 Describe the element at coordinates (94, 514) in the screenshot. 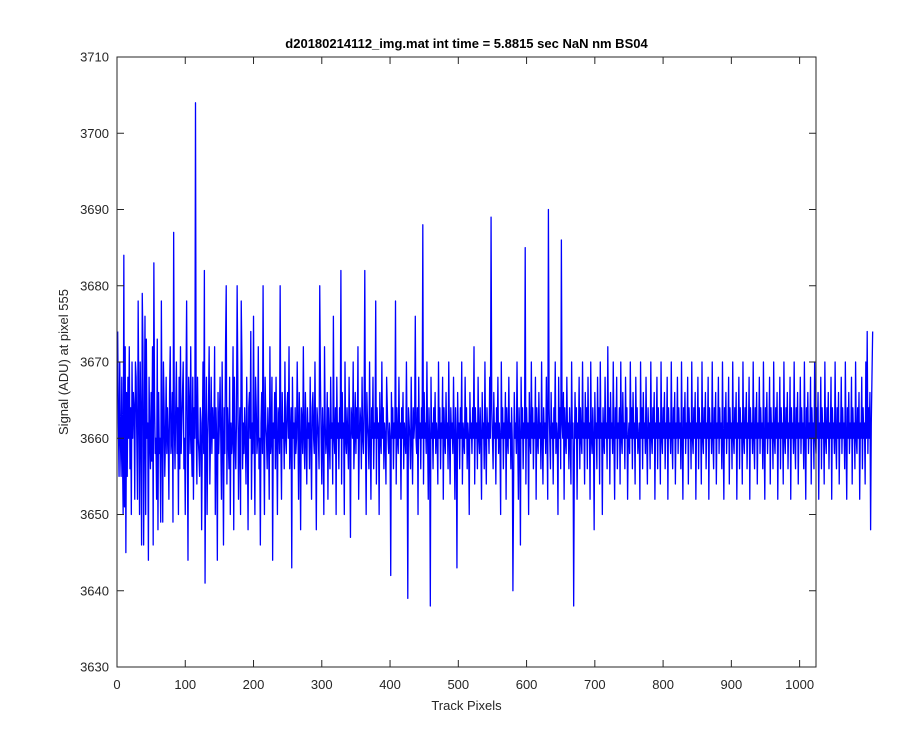

I see `y-tick-label: 3650` at that location.